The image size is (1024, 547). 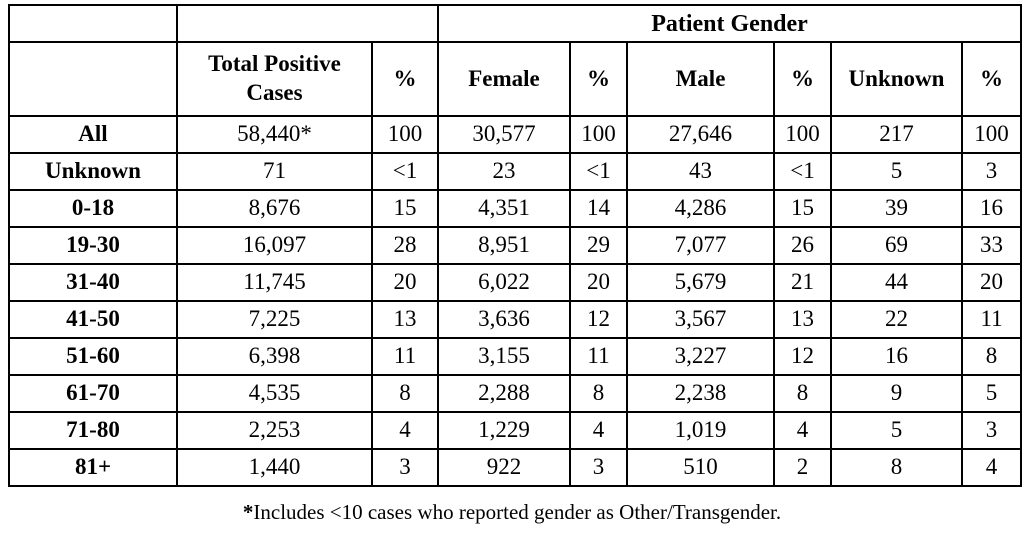 I want to click on data-cell: 8,951, so click(x=504, y=245).